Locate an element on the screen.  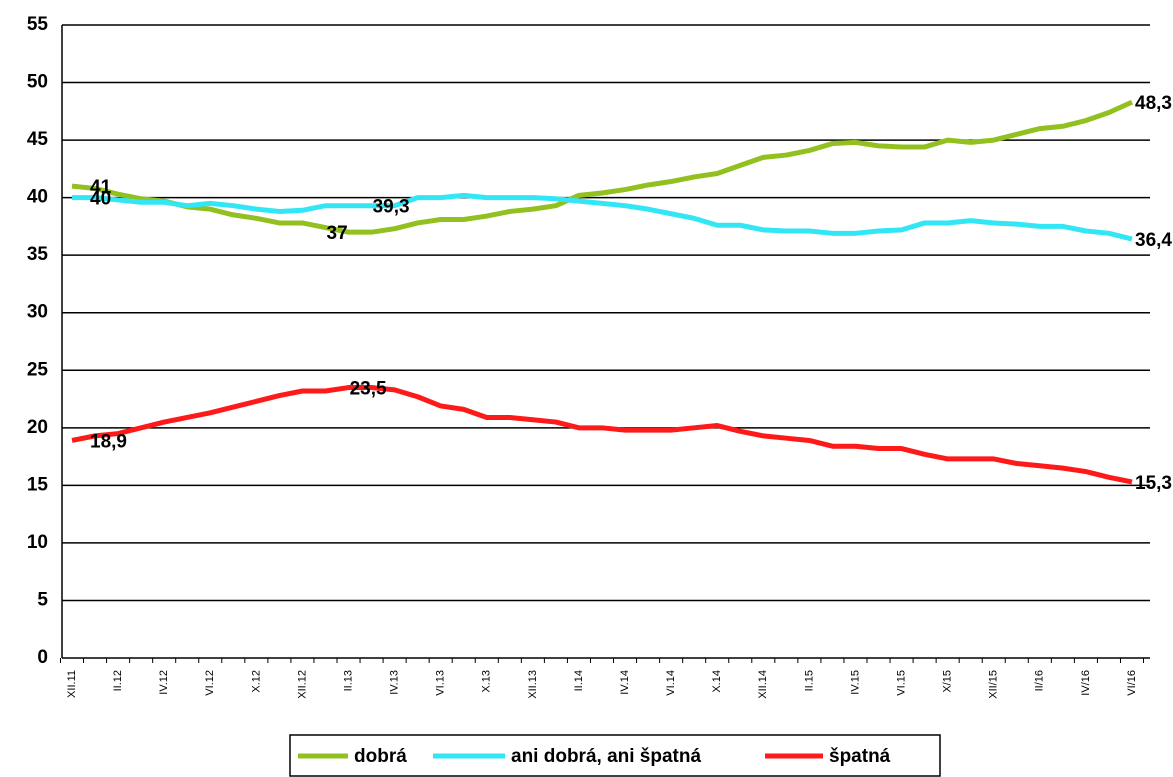
data-label: 37 is located at coordinates (337, 233).